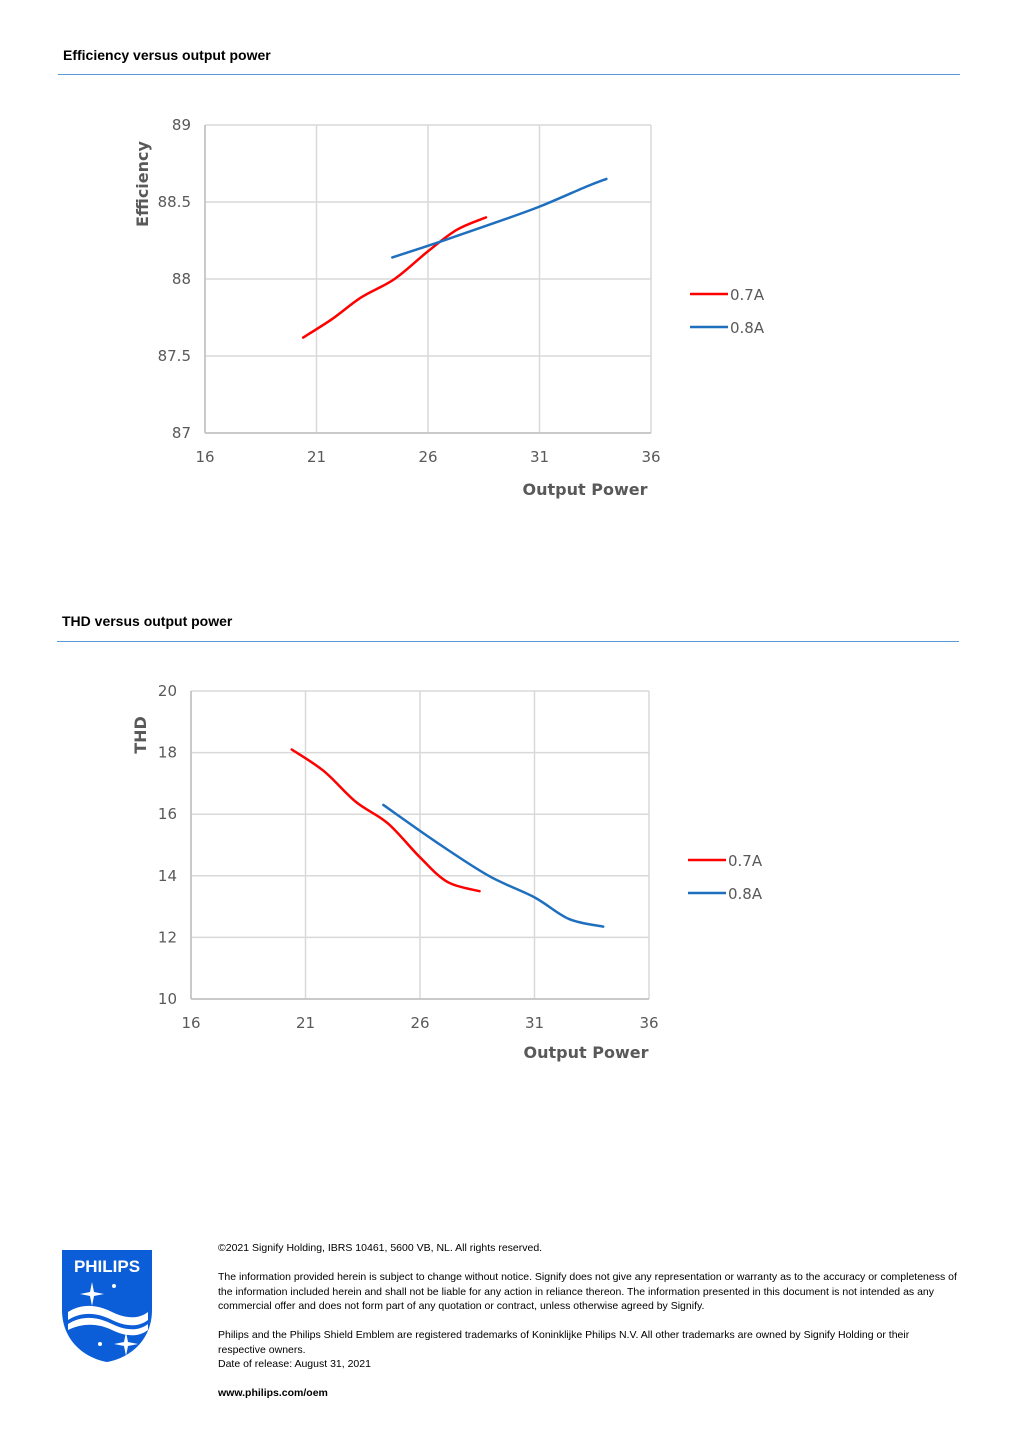 The image size is (1018, 1440). Describe the element at coordinates (167, 937) in the screenshot. I see `y-tick-label: 12` at that location.